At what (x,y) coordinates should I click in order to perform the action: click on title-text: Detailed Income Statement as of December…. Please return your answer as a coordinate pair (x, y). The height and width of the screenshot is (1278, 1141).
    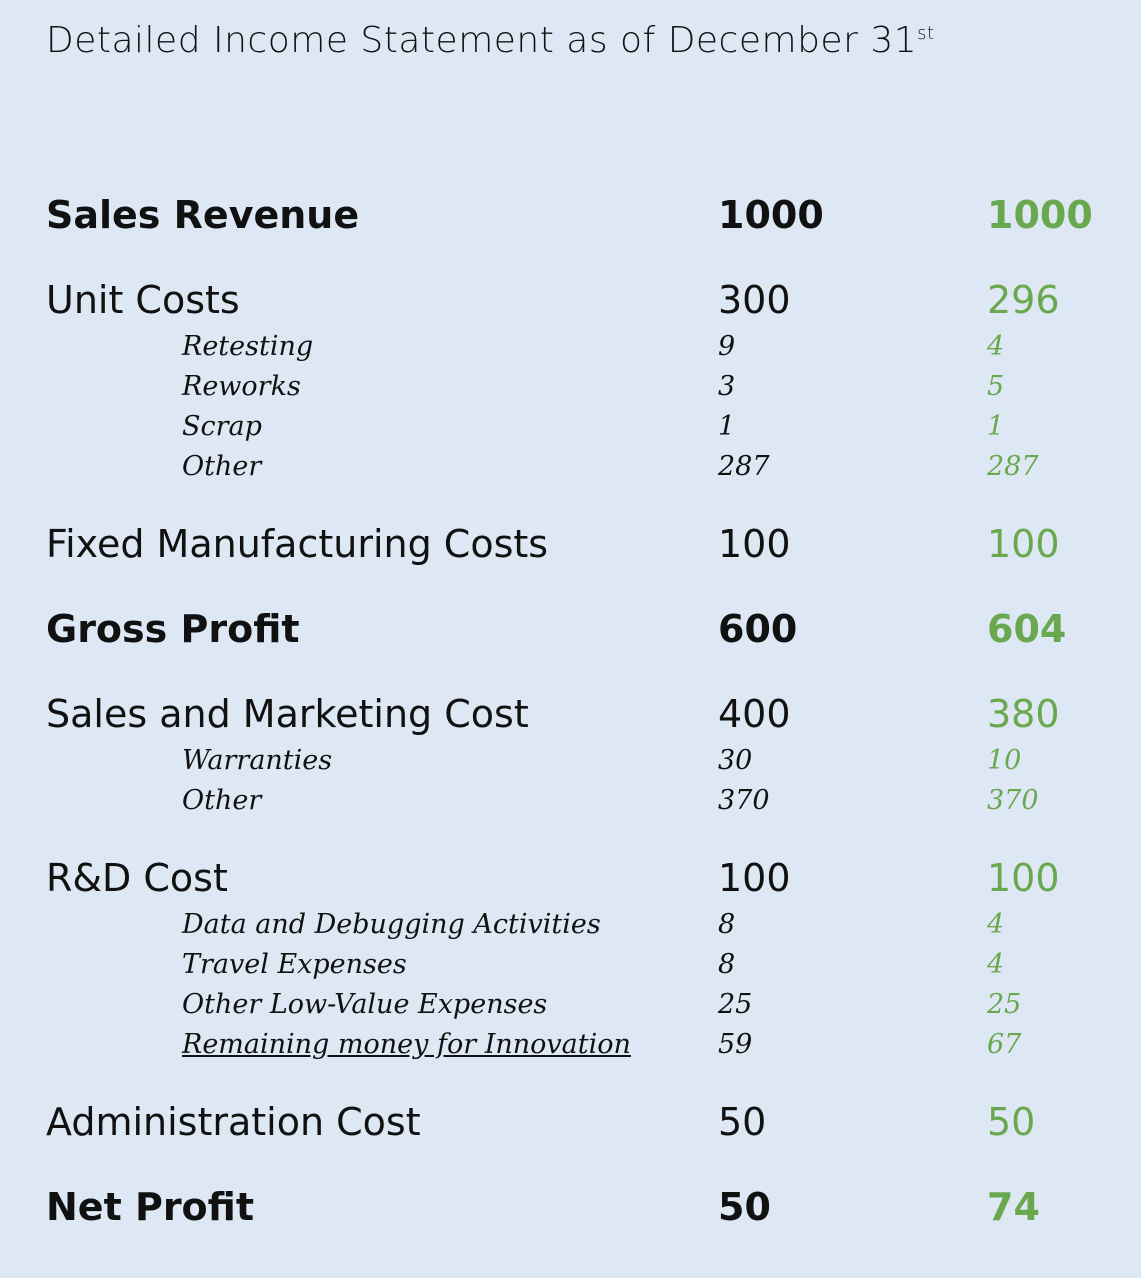
    Looking at the image, I should click on (482, 40).